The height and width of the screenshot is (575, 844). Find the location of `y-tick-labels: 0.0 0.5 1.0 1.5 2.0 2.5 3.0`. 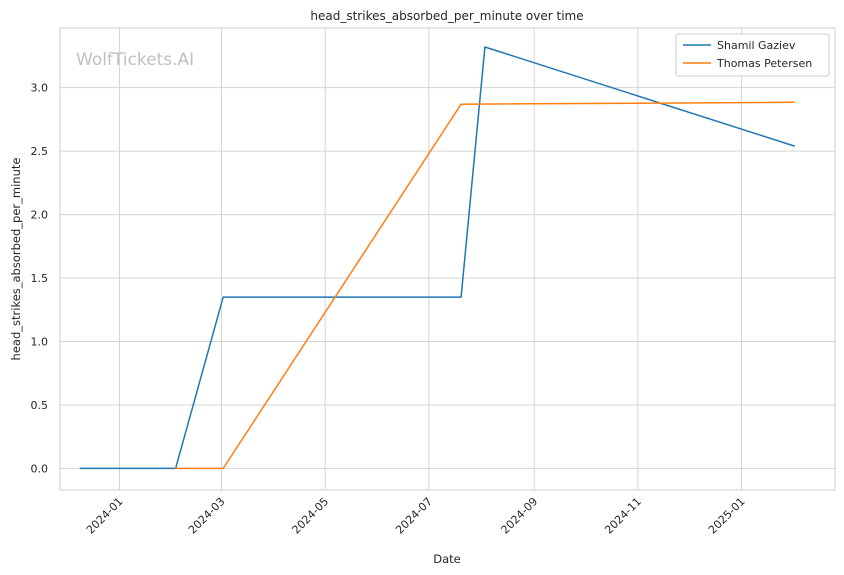

y-tick-labels: 0.0 0.5 1.0 1.5 2.0 2.5 3.0 is located at coordinates (40, 279).